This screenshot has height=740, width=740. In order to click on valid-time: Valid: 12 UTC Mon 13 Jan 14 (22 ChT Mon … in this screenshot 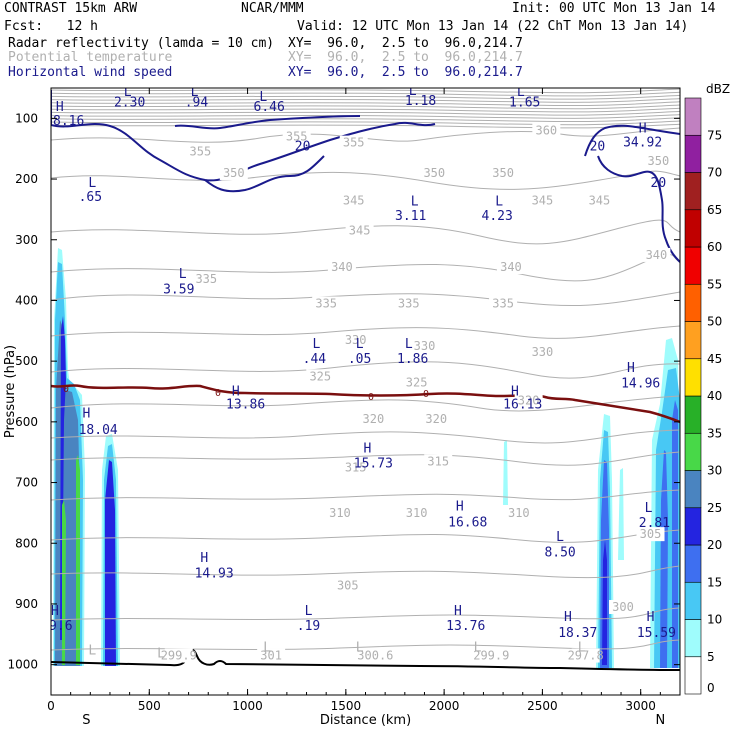, I will do `click(493, 26)`.